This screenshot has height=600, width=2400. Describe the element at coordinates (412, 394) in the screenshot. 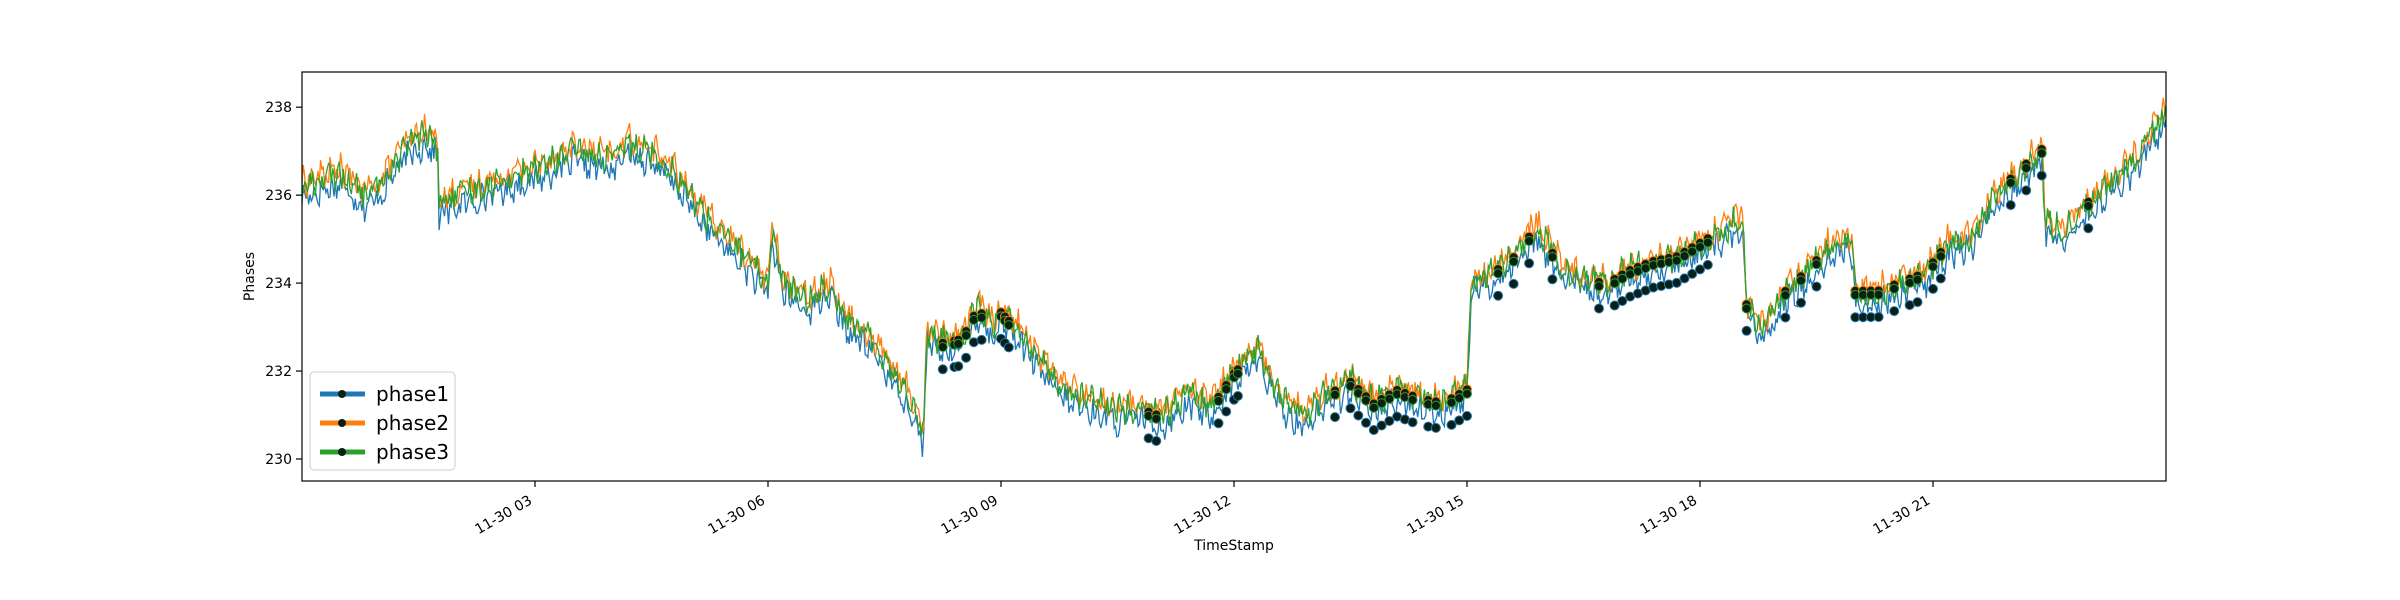

I see `legend-label-phase1: phase1` at that location.